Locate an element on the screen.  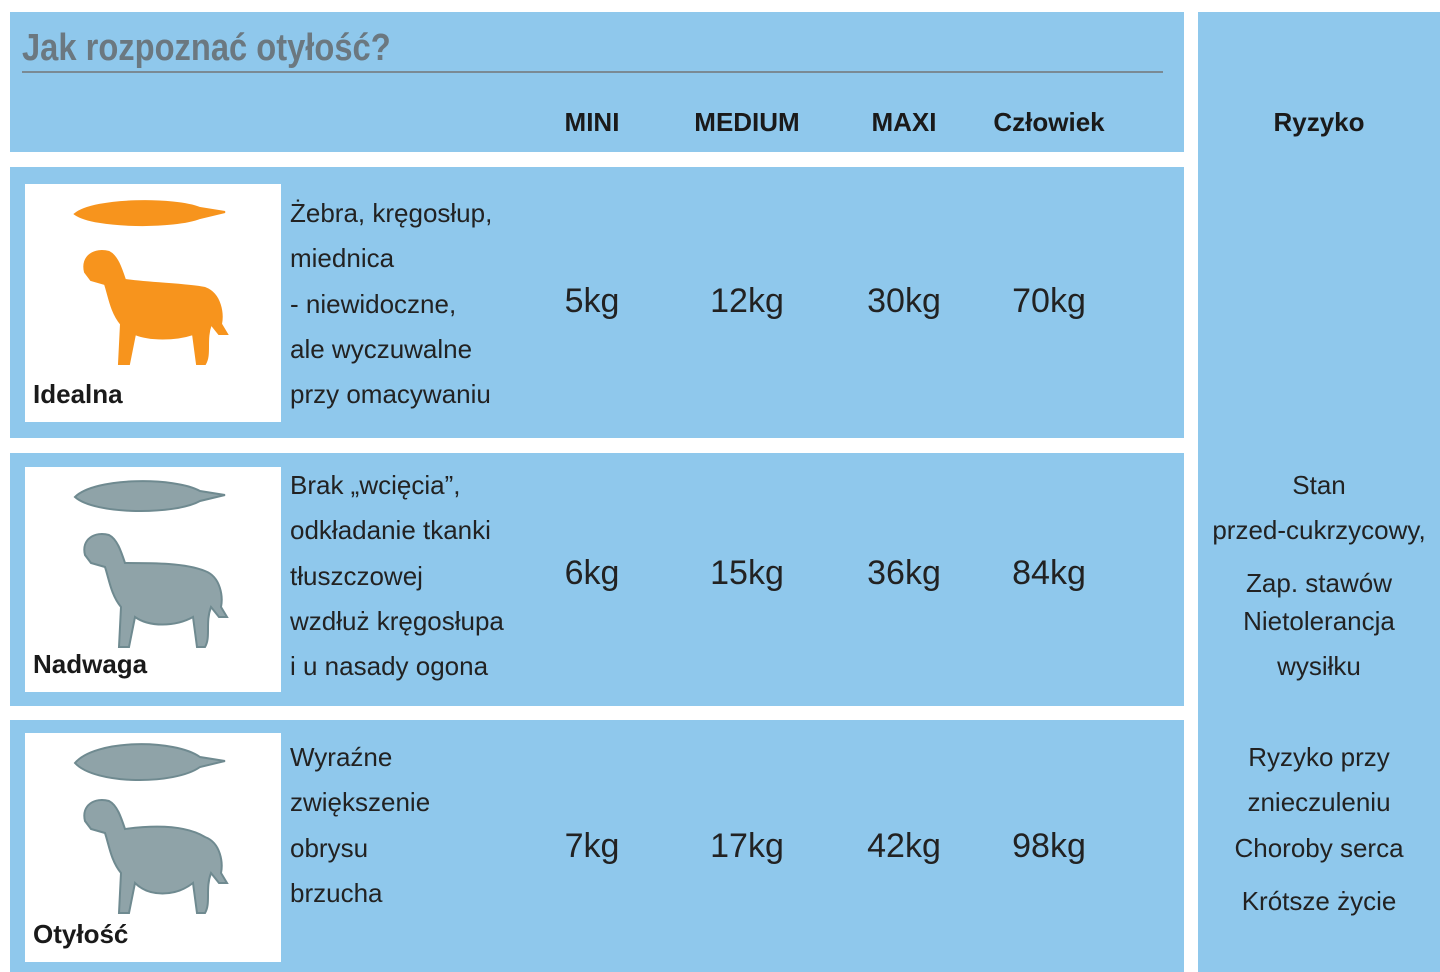
weight: 70kg is located at coordinates (1049, 301).